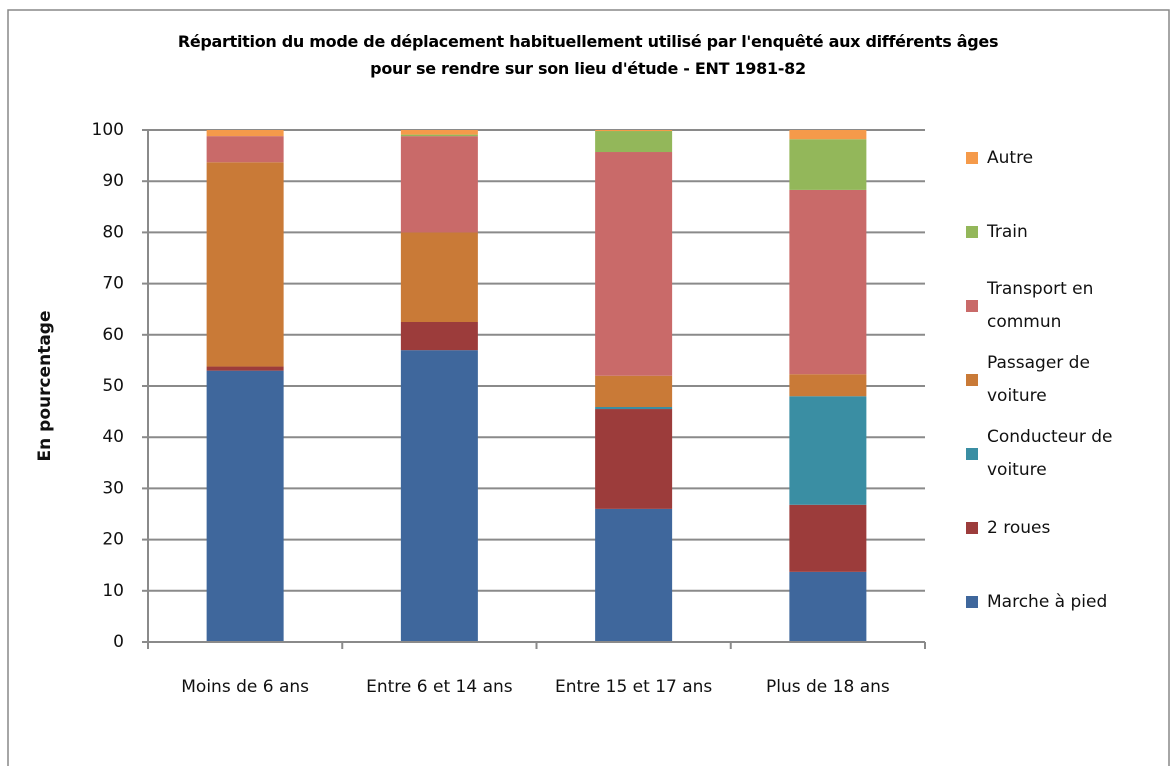 The width and height of the screenshot is (1176, 766). Describe the element at coordinates (113, 488) in the screenshot. I see `y-tick-label: 30` at that location.